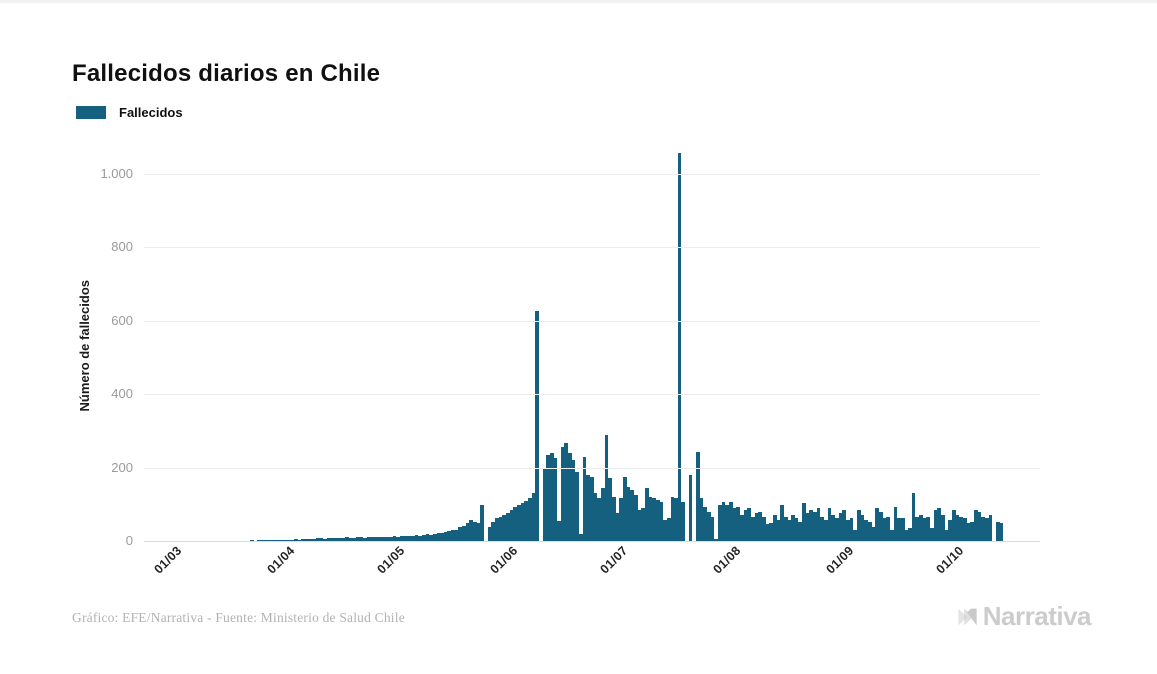 This screenshot has height=674, width=1157. What do you see at coordinates (1037, 616) in the screenshot?
I see `narrativa-logo-text: Narrativa` at bounding box center [1037, 616].